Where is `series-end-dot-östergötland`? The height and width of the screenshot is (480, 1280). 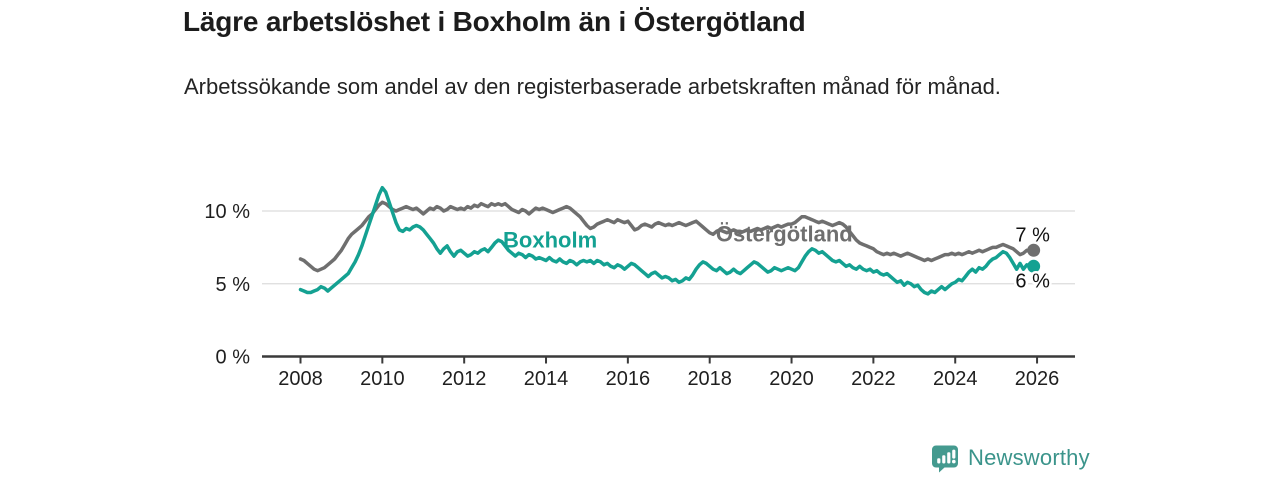
series-end-dot-östergötland is located at coordinates (1034, 250).